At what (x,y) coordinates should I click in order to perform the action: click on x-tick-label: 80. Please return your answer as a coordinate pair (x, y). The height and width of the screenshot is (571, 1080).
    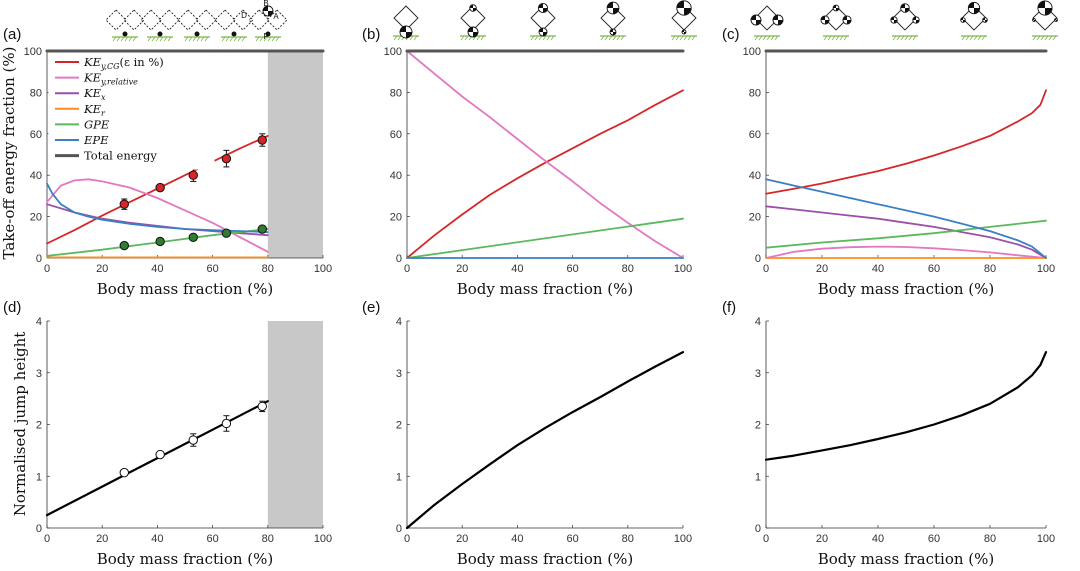
    Looking at the image, I should click on (990, 539).